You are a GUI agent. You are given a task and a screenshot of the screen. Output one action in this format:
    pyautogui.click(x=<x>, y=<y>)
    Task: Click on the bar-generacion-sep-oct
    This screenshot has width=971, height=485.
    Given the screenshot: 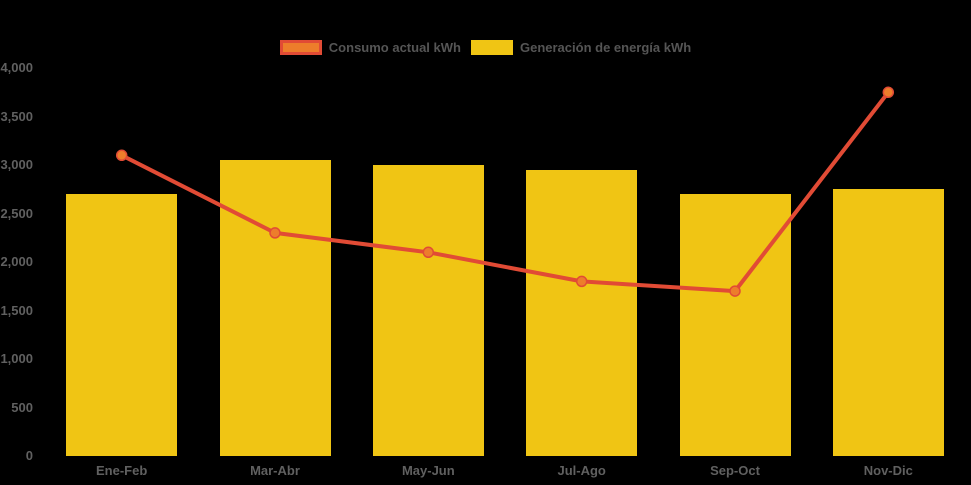 What is the action you would take?
    pyautogui.click(x=735, y=325)
    